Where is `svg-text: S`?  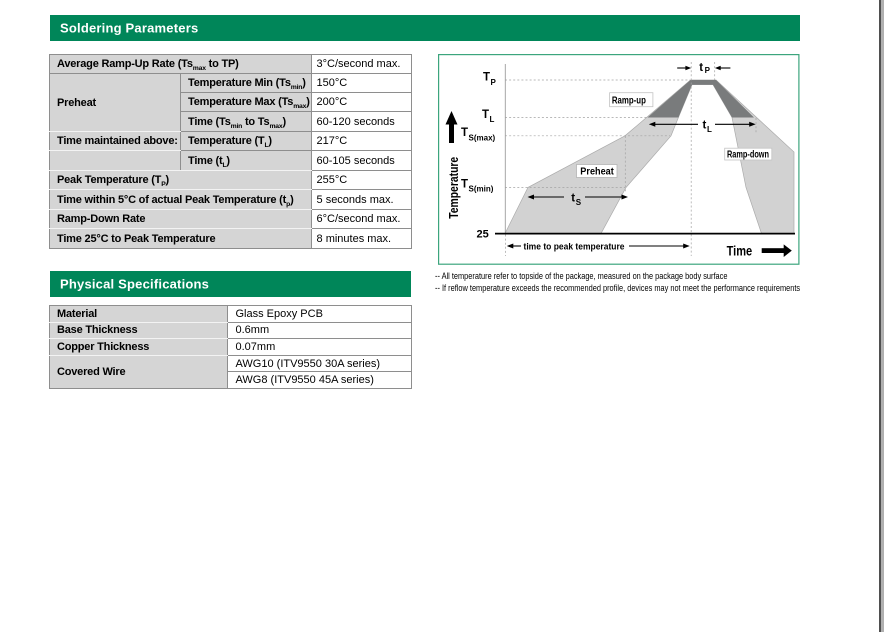
svg-text: S is located at coordinates (579, 202).